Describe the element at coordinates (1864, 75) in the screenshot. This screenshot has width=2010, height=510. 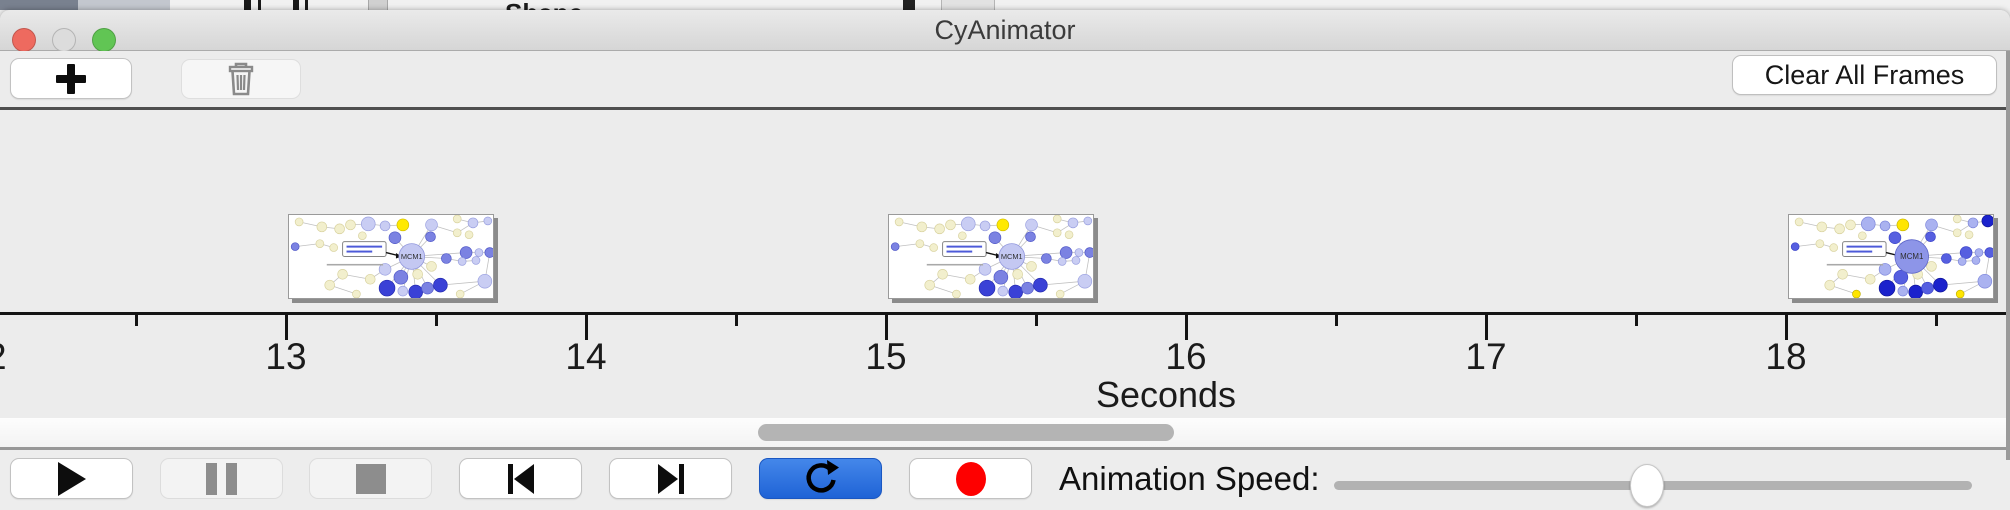
I see `clear-all-frames-button: Clear All Frames` at that location.